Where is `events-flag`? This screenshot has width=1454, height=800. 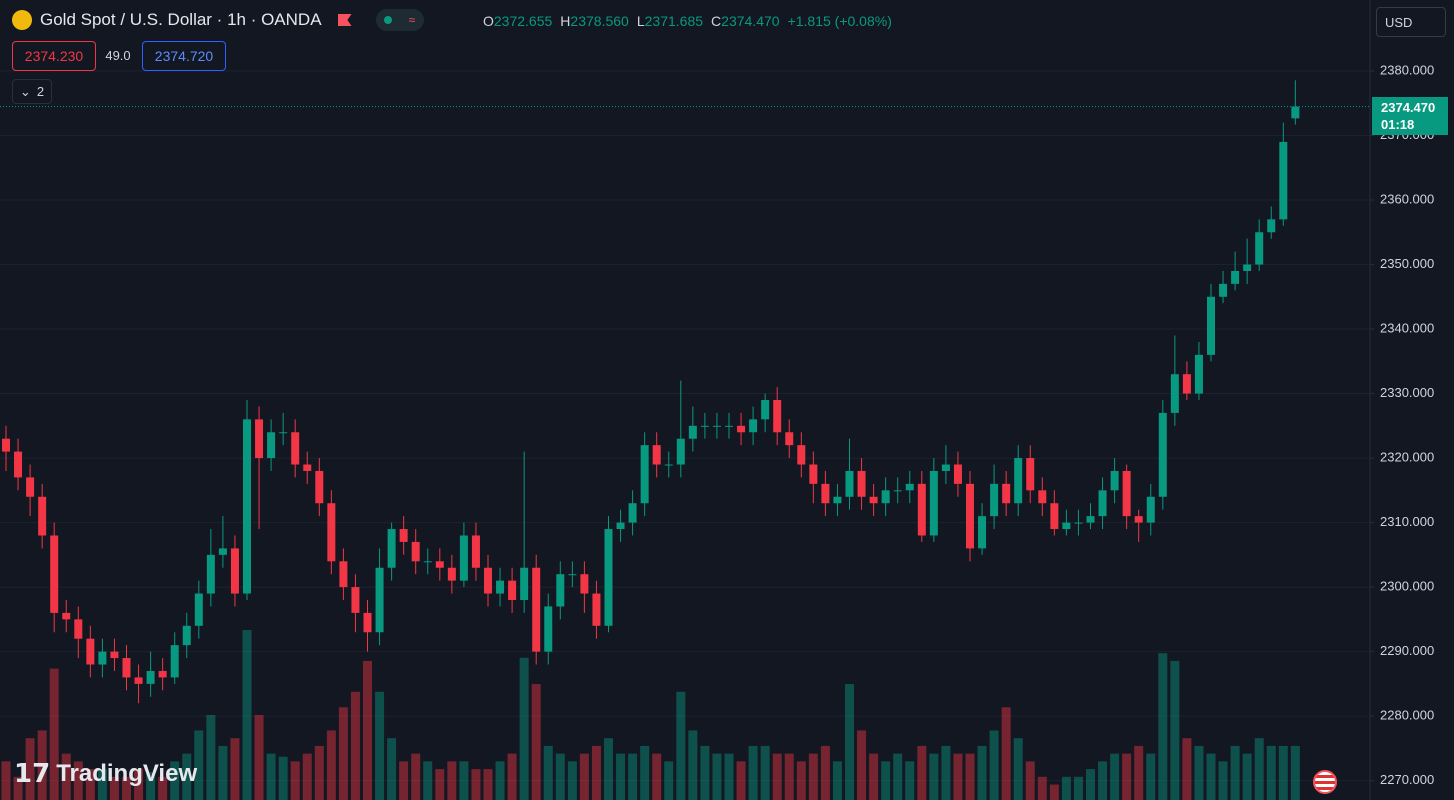
events-flag is located at coordinates (1325, 782).